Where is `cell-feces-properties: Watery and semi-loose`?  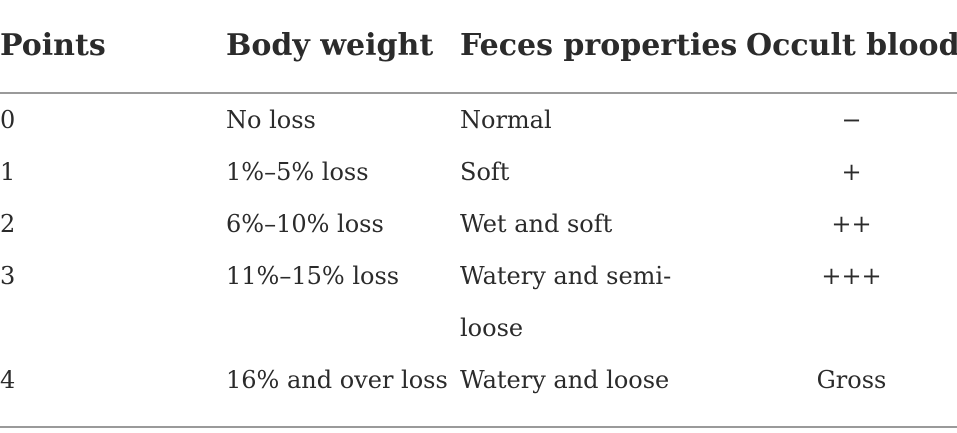
cell-feces-properties: Watery and semi-loose is located at coordinates (566, 302).